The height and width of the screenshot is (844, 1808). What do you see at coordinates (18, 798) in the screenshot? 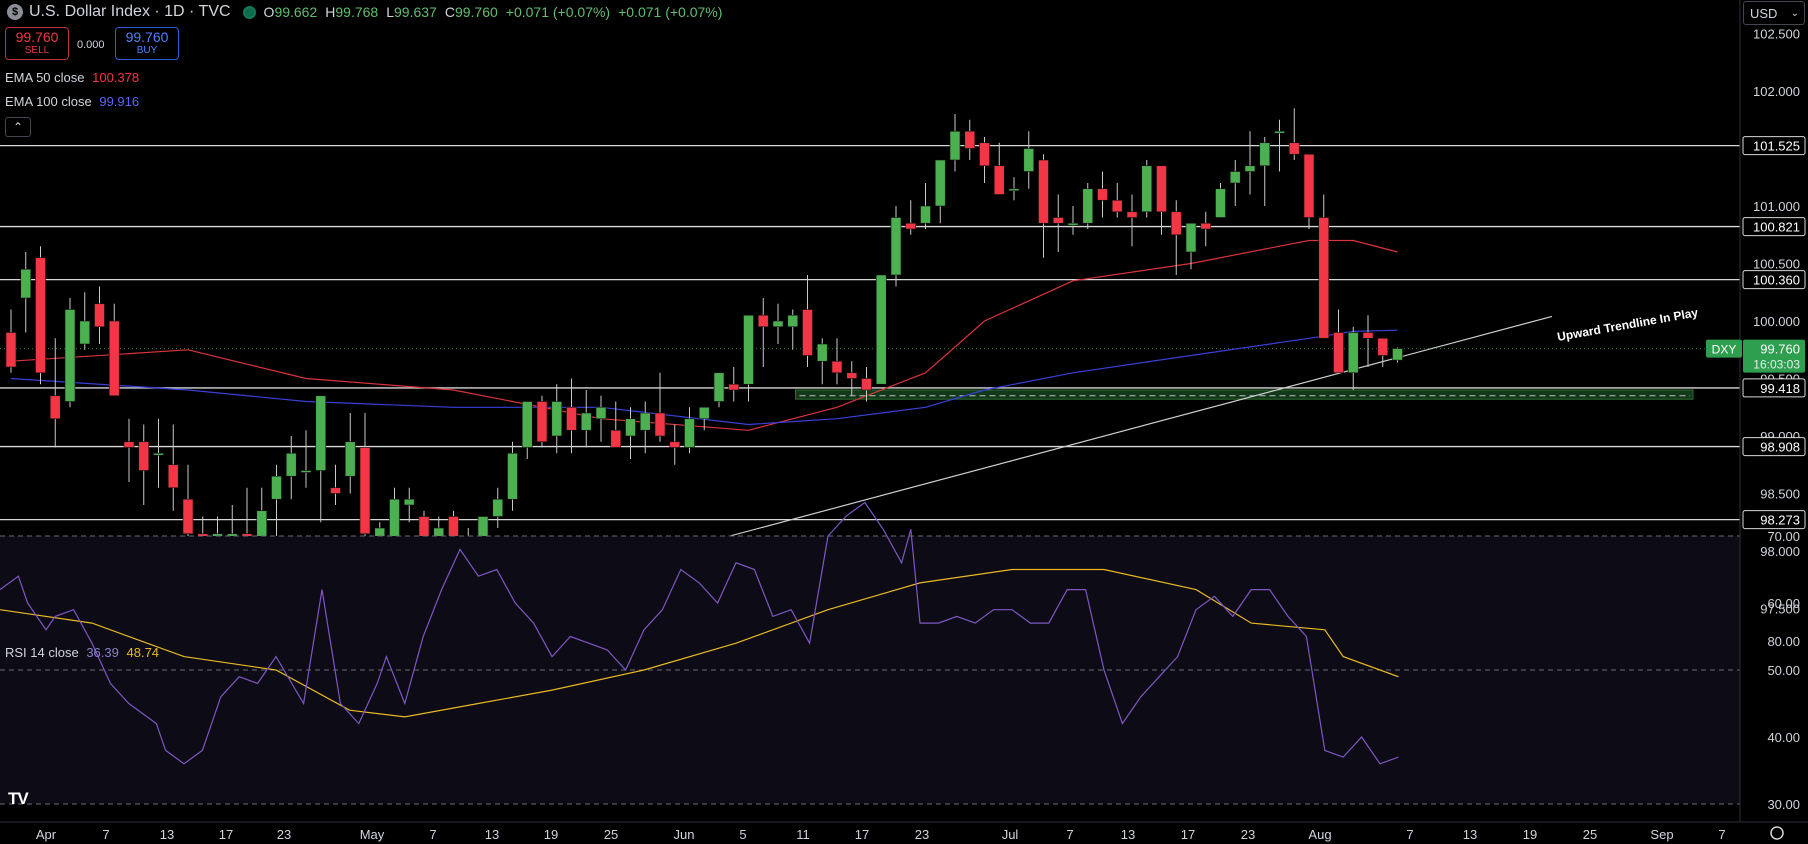
I see `tradingview-logo-icon: TV` at bounding box center [18, 798].